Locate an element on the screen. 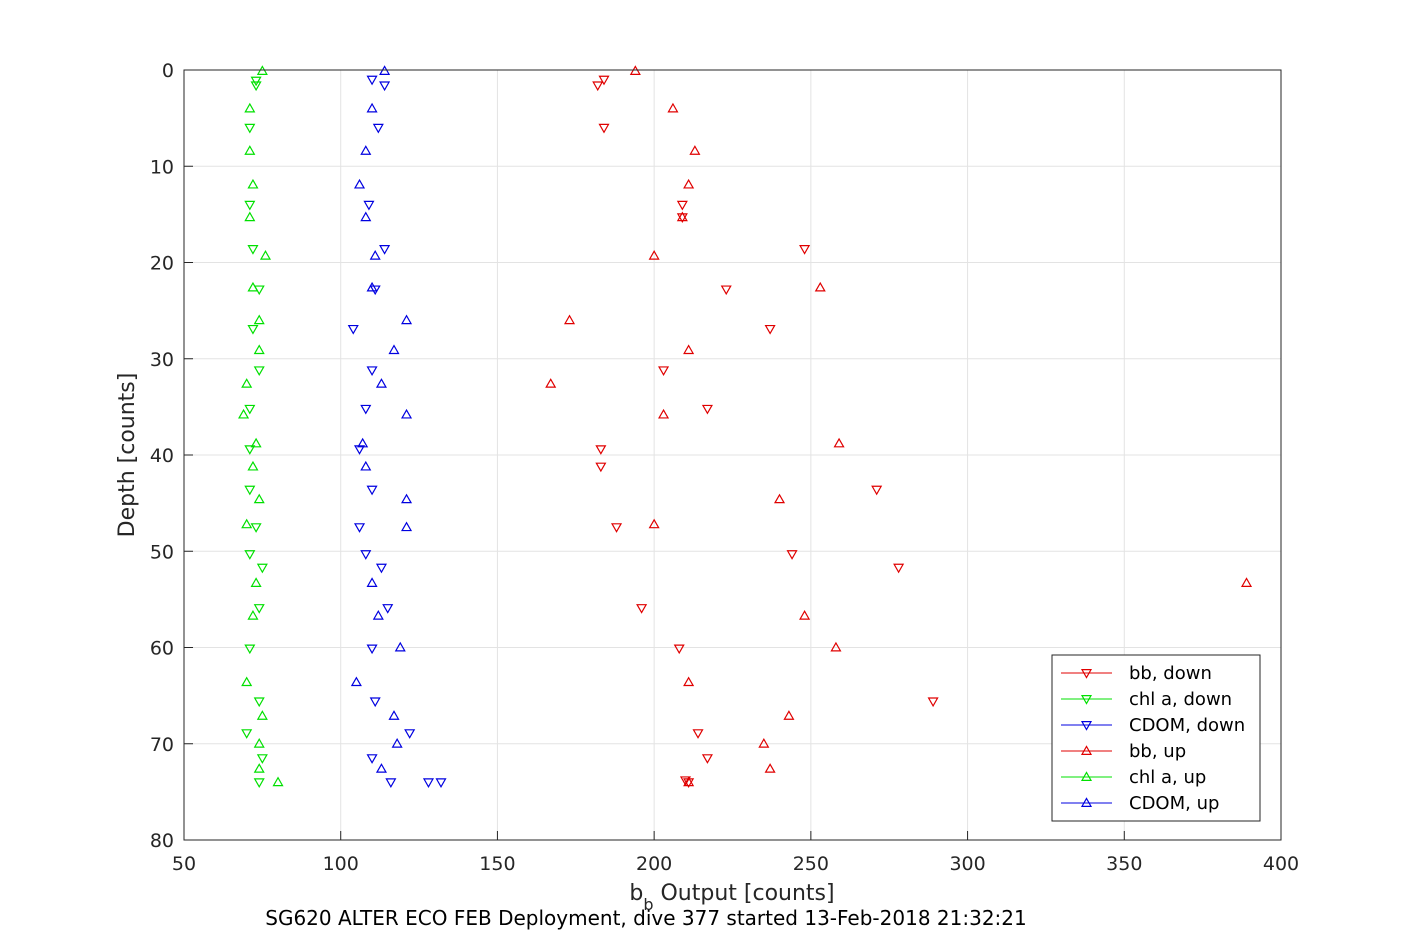 Image resolution: width=1417 pixels, height=945 pixels. x-tick-label: 350 is located at coordinates (1124, 864).